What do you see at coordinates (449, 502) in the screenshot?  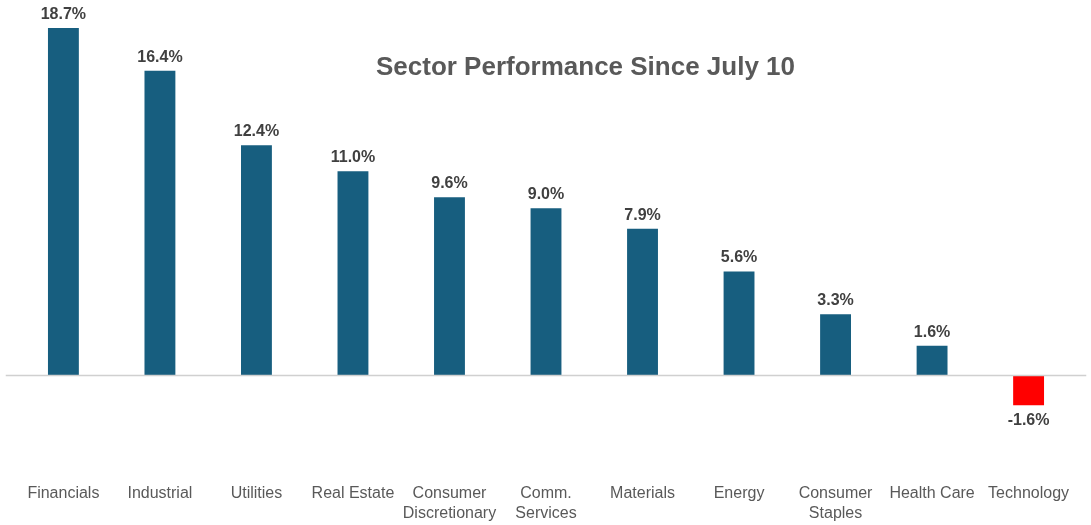 I see `x-tick-label: Consumer Discretionary` at bounding box center [449, 502].